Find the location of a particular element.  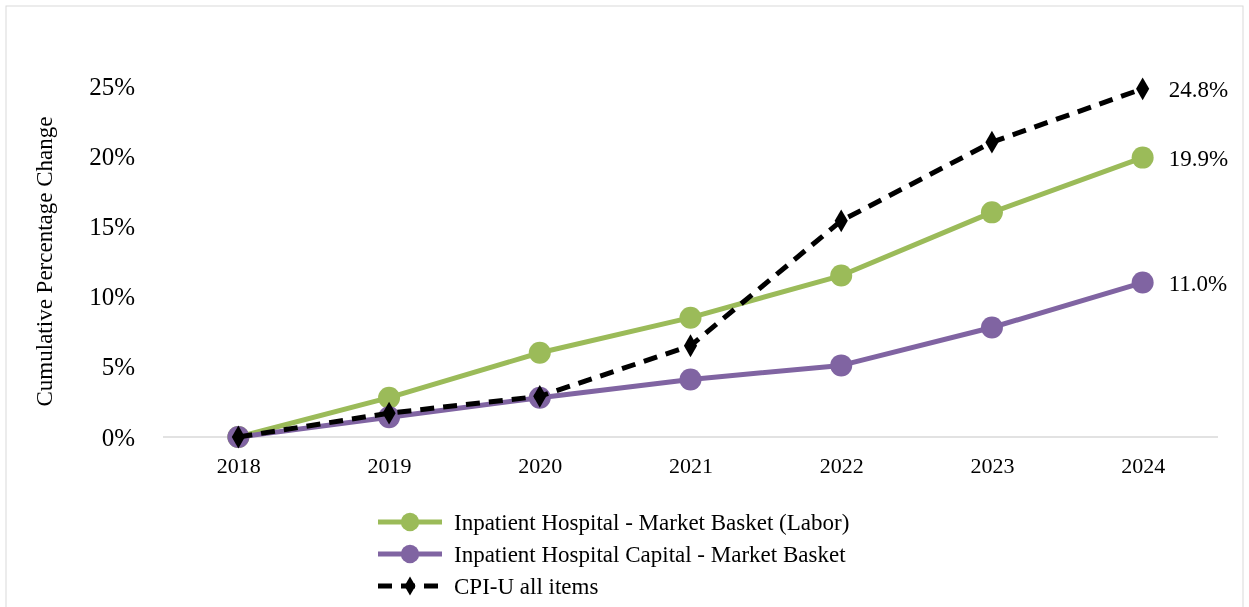

legend-label: Inpatient Hospital Capital - Market Basket is located at coordinates (650, 555).